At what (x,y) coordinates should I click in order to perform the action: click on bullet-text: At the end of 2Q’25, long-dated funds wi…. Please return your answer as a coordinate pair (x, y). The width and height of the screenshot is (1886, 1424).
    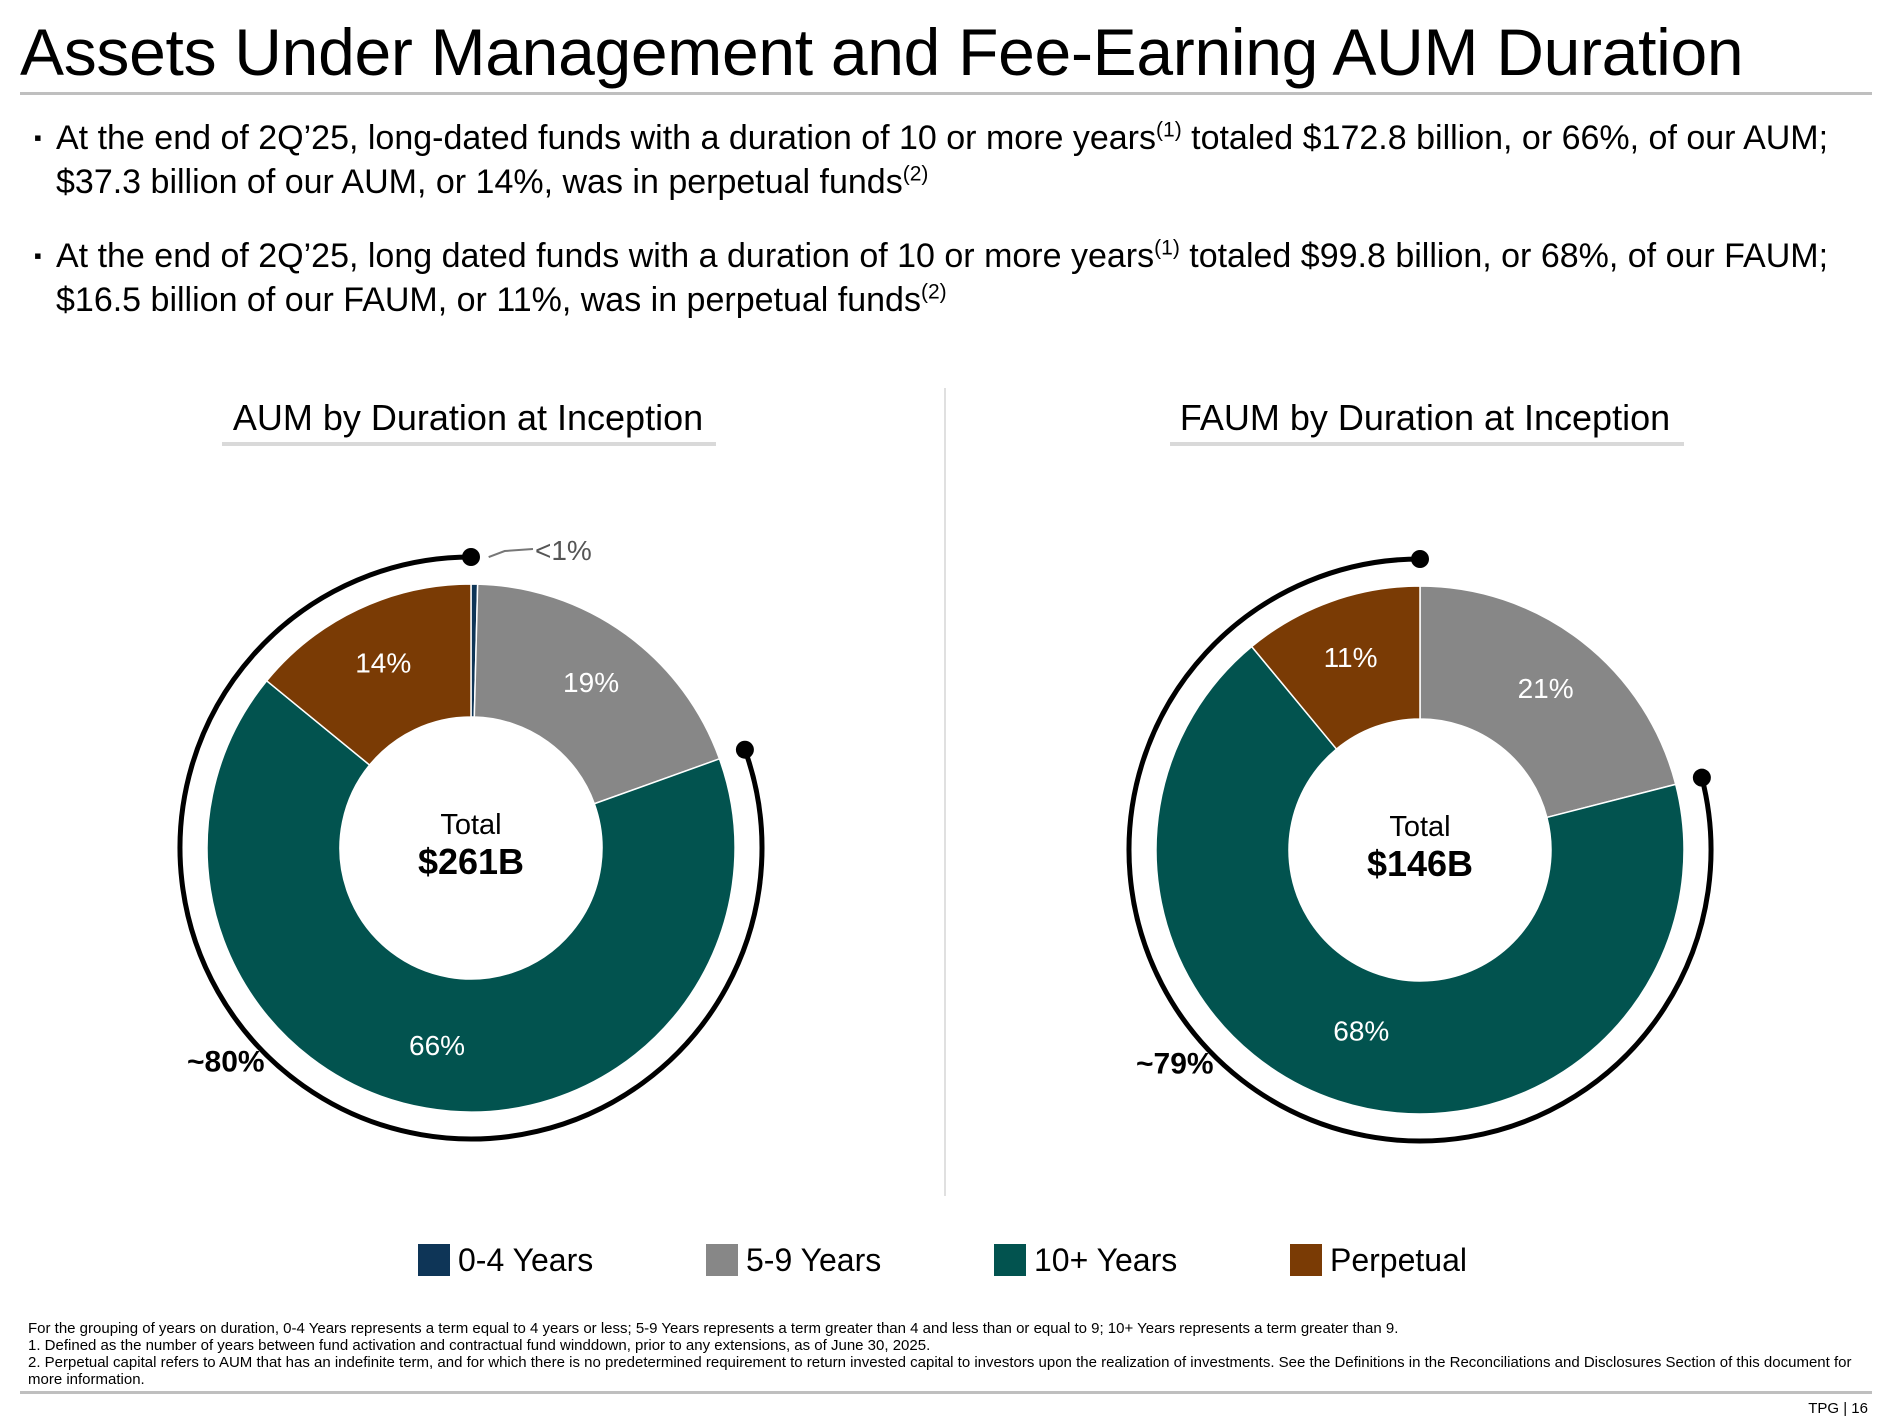
    Looking at the image, I should click on (942, 159).